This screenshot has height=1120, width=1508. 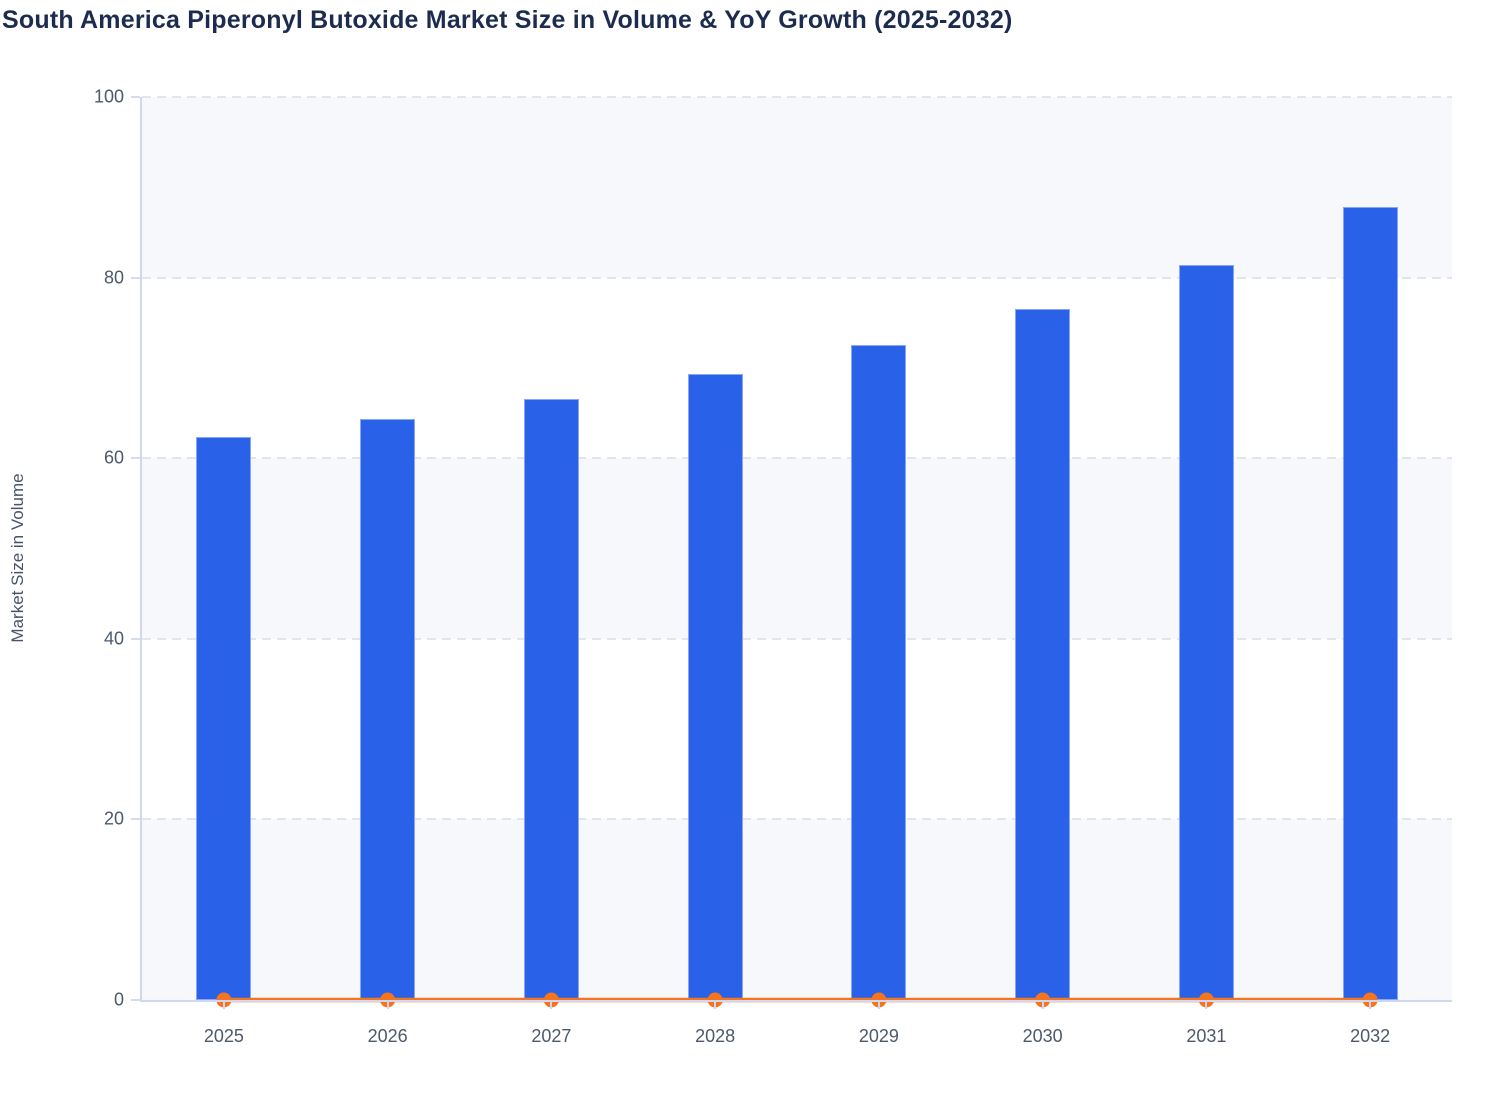 I want to click on y-tick-label-20: 20, so click(x=113, y=818).